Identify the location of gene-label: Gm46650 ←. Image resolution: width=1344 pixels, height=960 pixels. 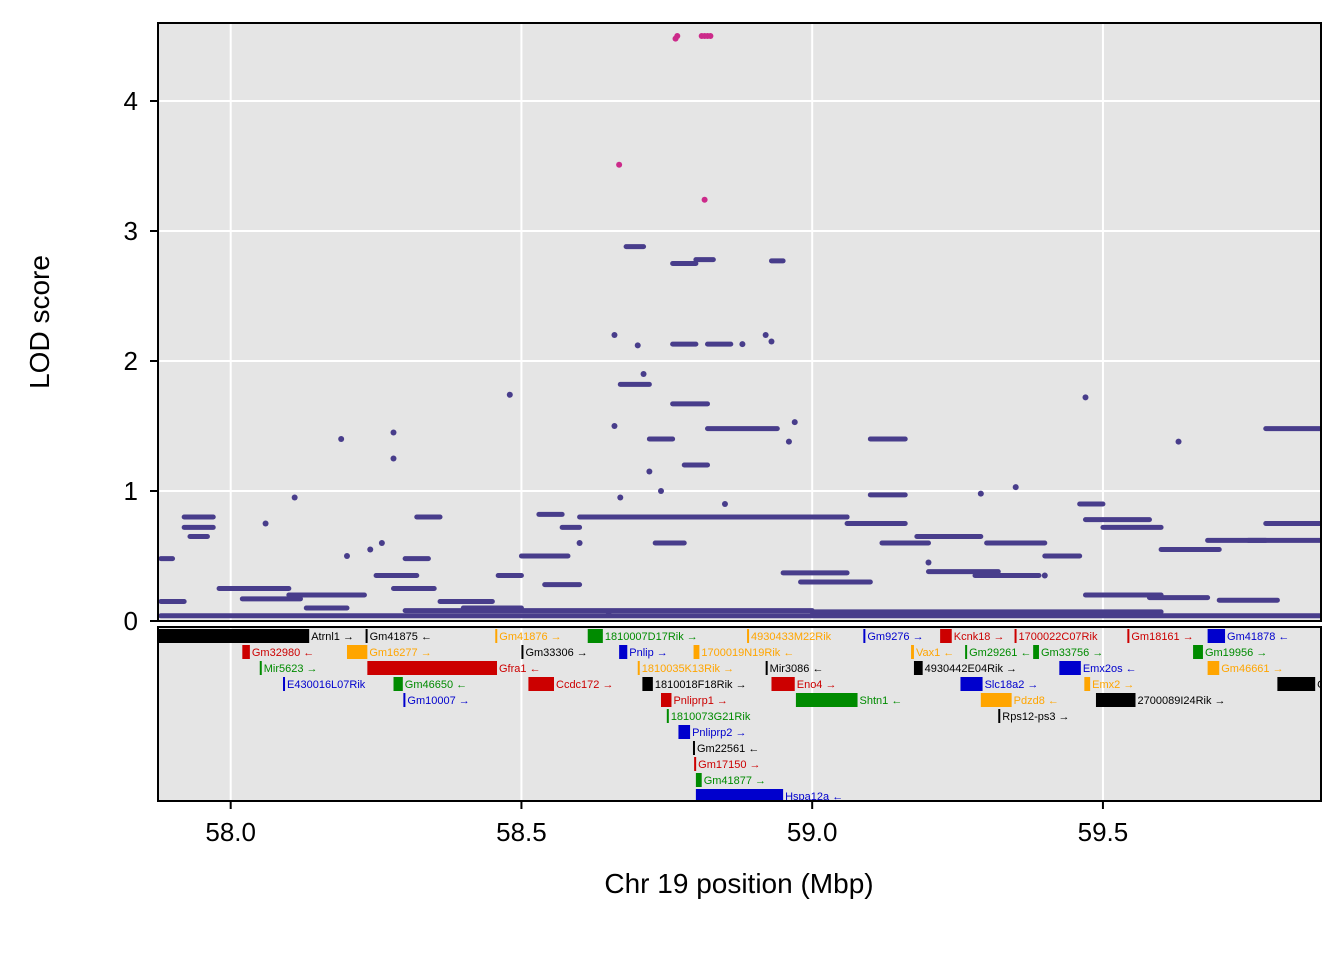
(436, 685).